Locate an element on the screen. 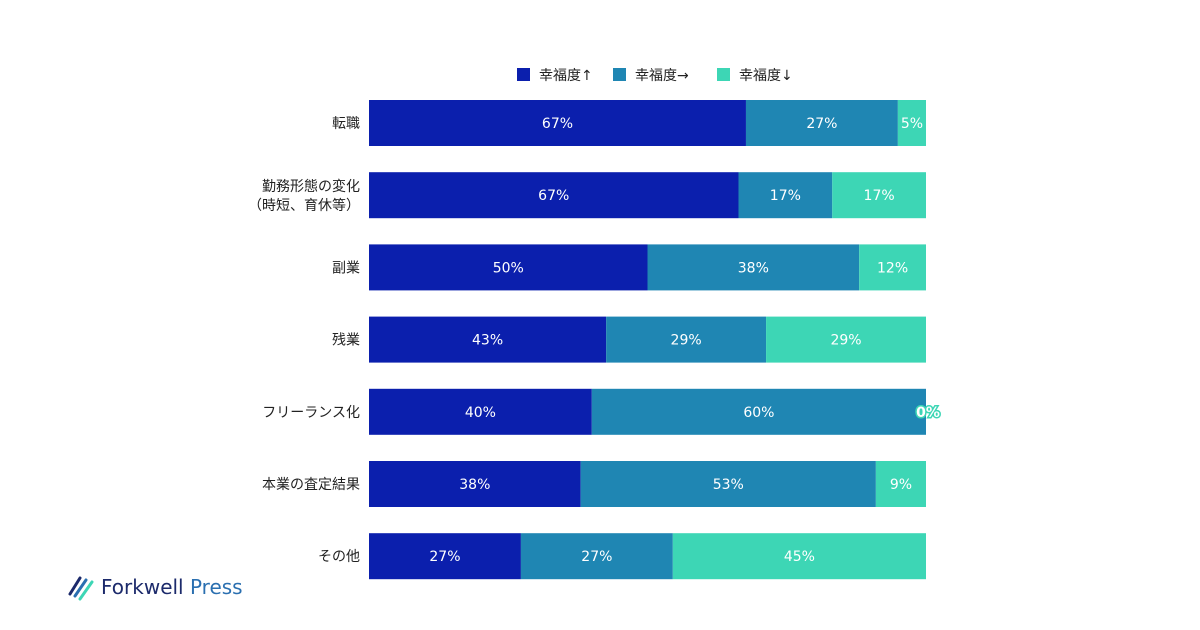 The image size is (1200, 630). bar-label-6-3: 9% is located at coordinates (901, 485).